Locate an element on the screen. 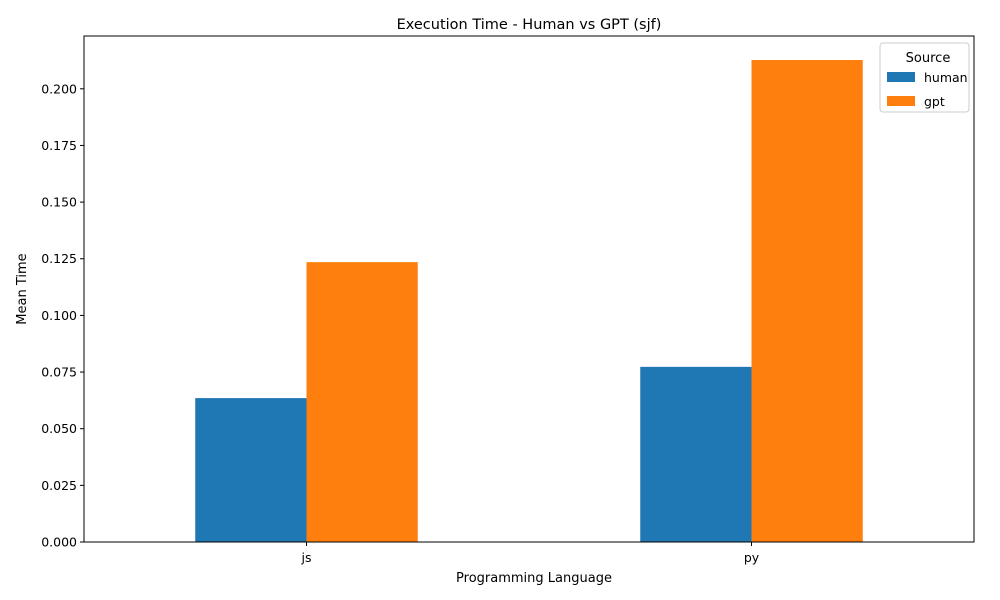 This screenshot has width=1000, height=600. legend-label-human: human is located at coordinates (946, 77).